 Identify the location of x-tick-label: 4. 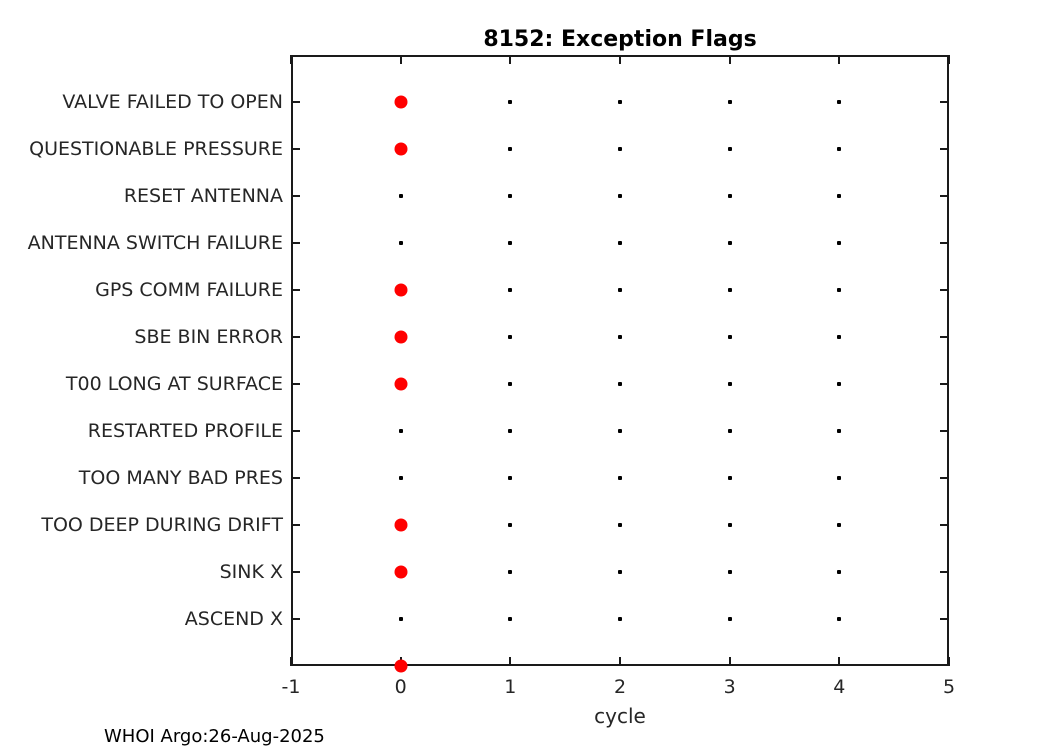
(839, 687).